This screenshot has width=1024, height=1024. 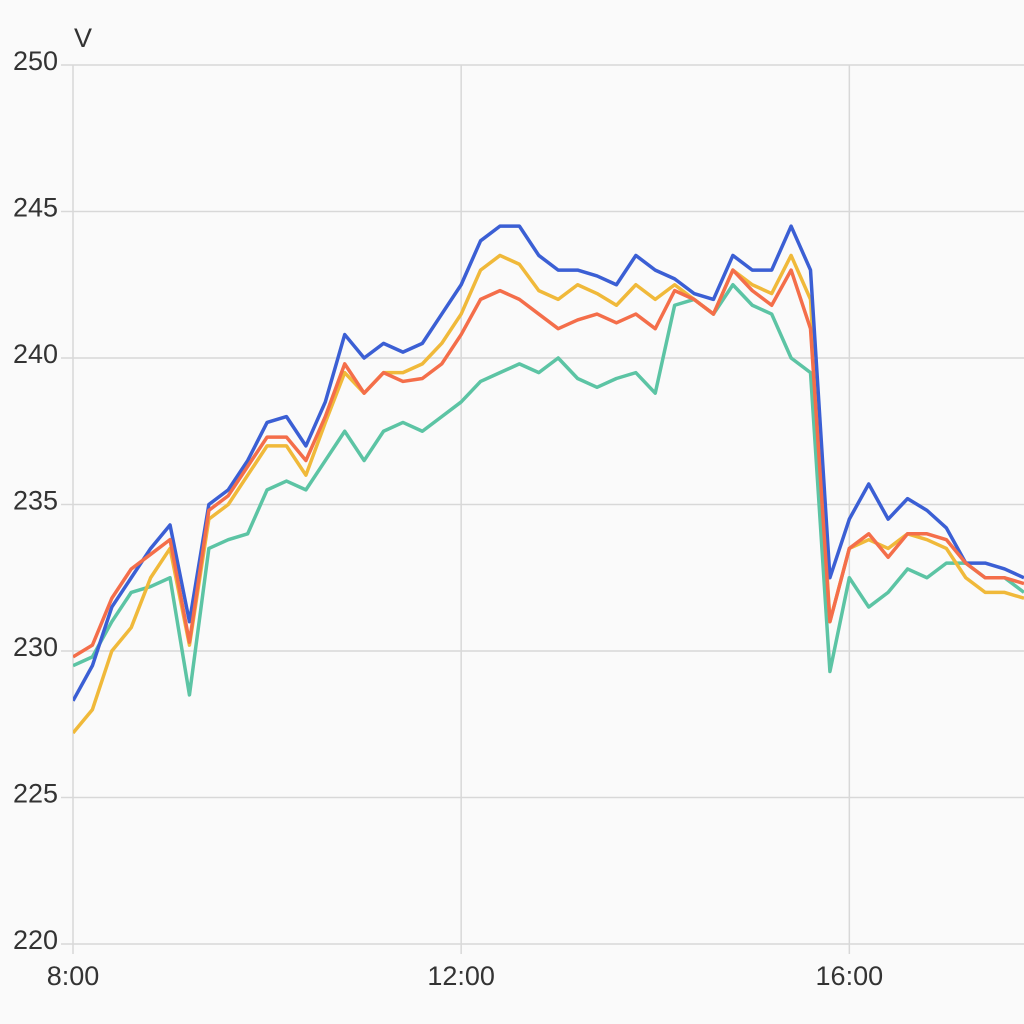 I want to click on x-tick-label: 16:00, so click(x=850, y=976).